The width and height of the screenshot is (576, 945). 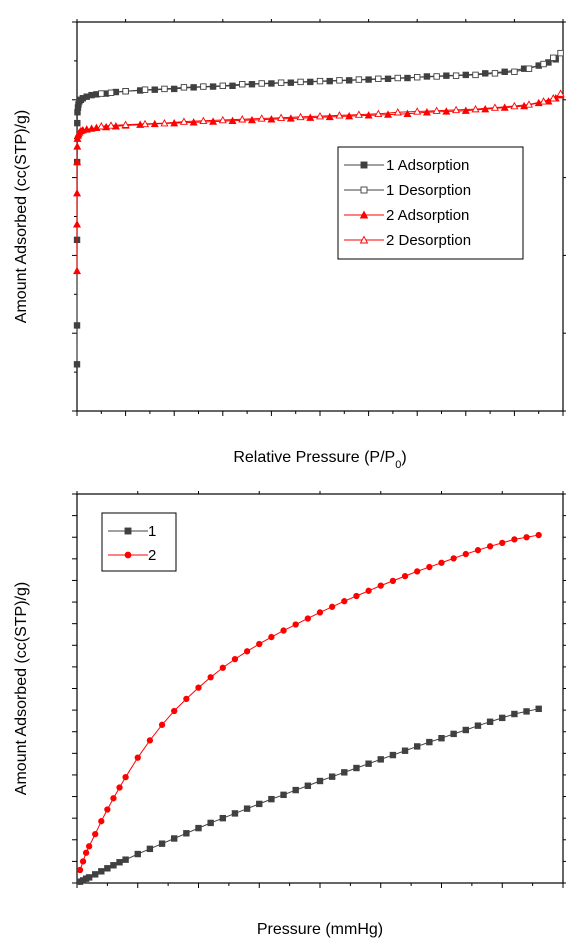 I want to click on legend-label: 1, so click(x=152, y=531).